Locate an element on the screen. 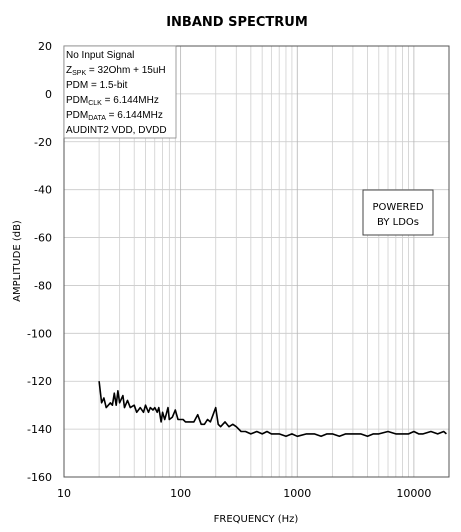  series-group is located at coordinates (272, 409).